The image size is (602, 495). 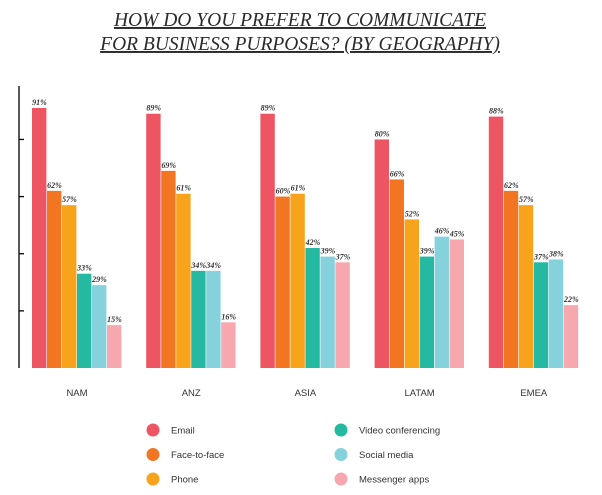 What do you see at coordinates (99, 326) in the screenshot?
I see `bar-nam-social-media` at bounding box center [99, 326].